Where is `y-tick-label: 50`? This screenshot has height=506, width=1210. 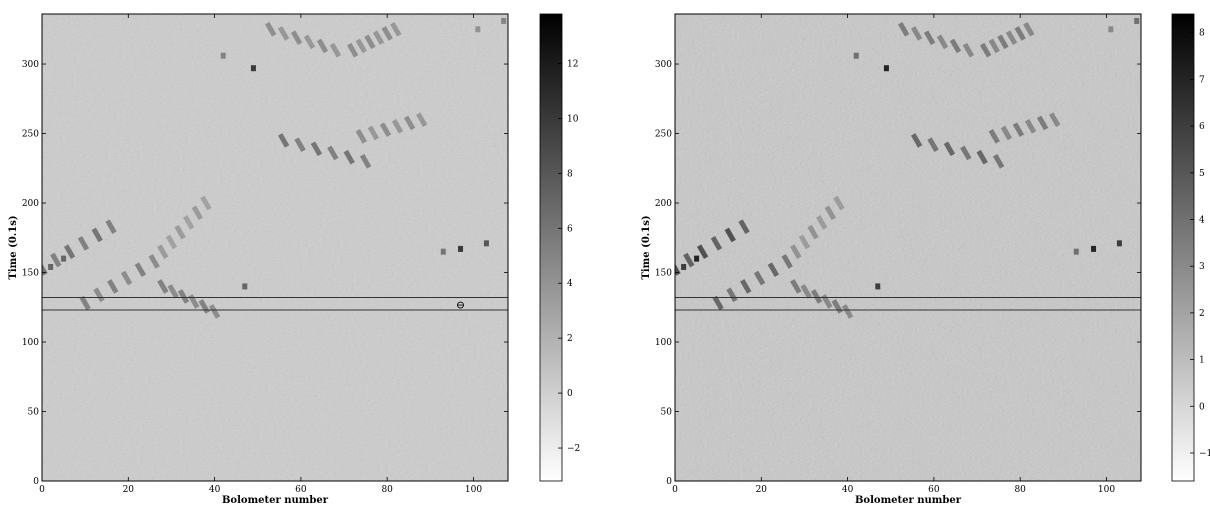
y-tick-label: 50 is located at coordinates (34, 413).